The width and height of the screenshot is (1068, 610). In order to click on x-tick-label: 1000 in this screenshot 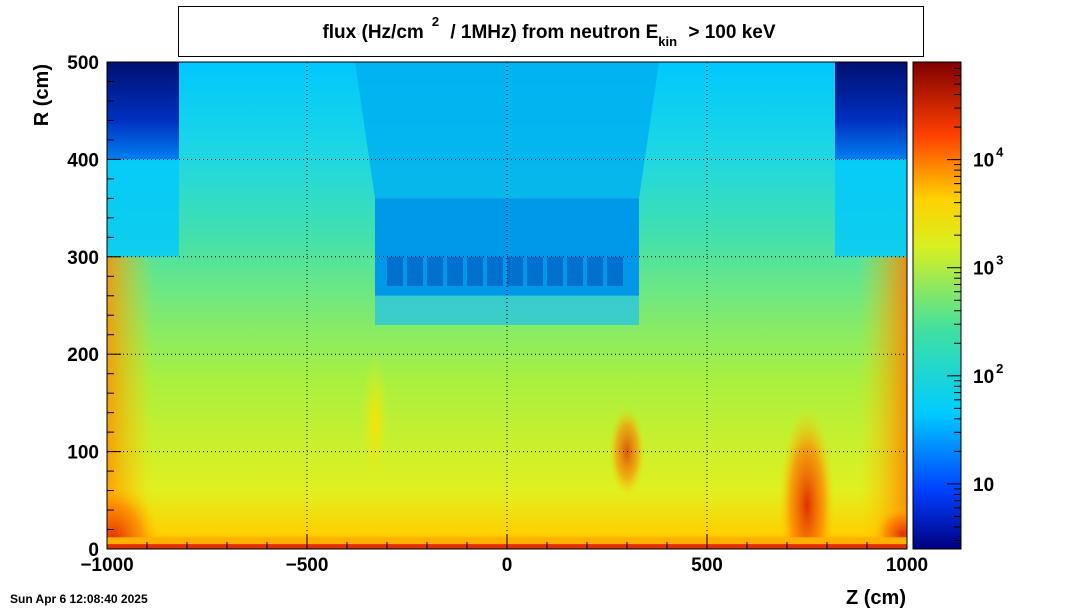, I will do `click(907, 565)`.